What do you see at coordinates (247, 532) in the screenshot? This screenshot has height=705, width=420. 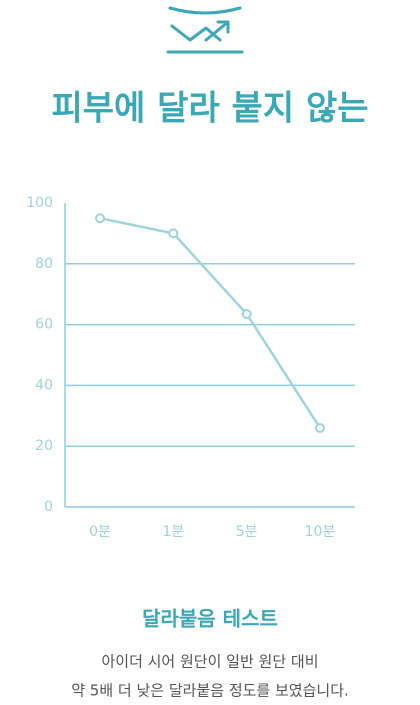 I see `x-tick-label: 5분` at bounding box center [247, 532].